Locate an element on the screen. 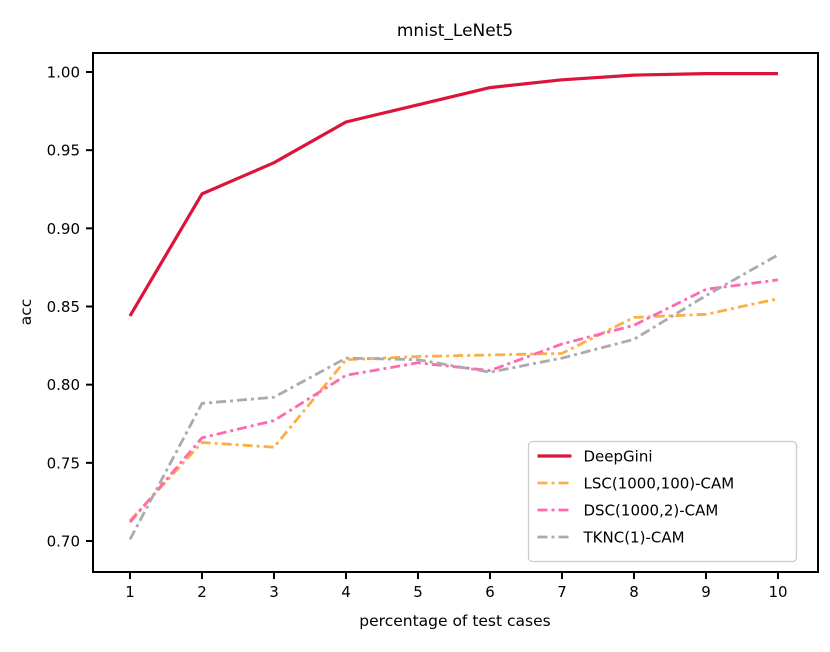  chart-title: mnist_LeNet5 is located at coordinates (455, 31).